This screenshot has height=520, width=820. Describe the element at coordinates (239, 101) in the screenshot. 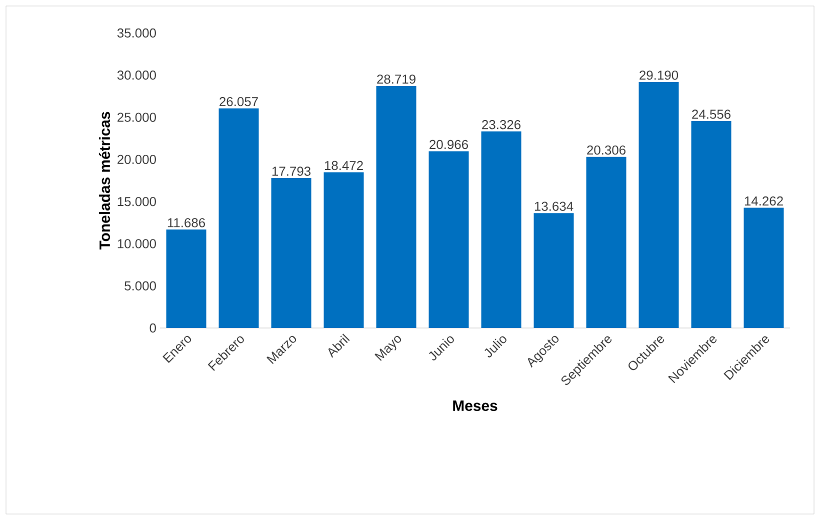

I see `data-label: 26.057` at that location.